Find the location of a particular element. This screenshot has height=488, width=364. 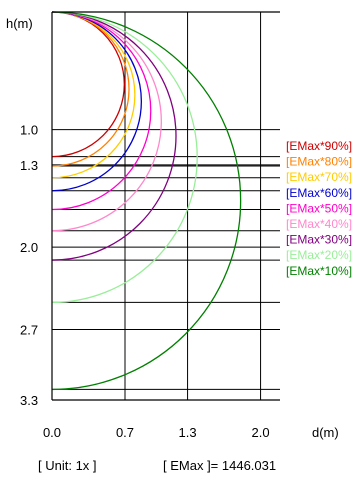

x-tick-labels: 0.0 0.7 1.3 2.0 is located at coordinates (156, 432).